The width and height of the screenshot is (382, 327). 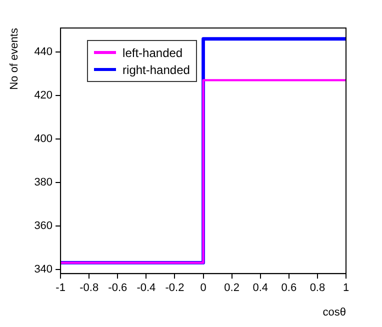 What do you see at coordinates (43, 182) in the screenshot?
I see `y-tick-label: 380` at bounding box center [43, 182].